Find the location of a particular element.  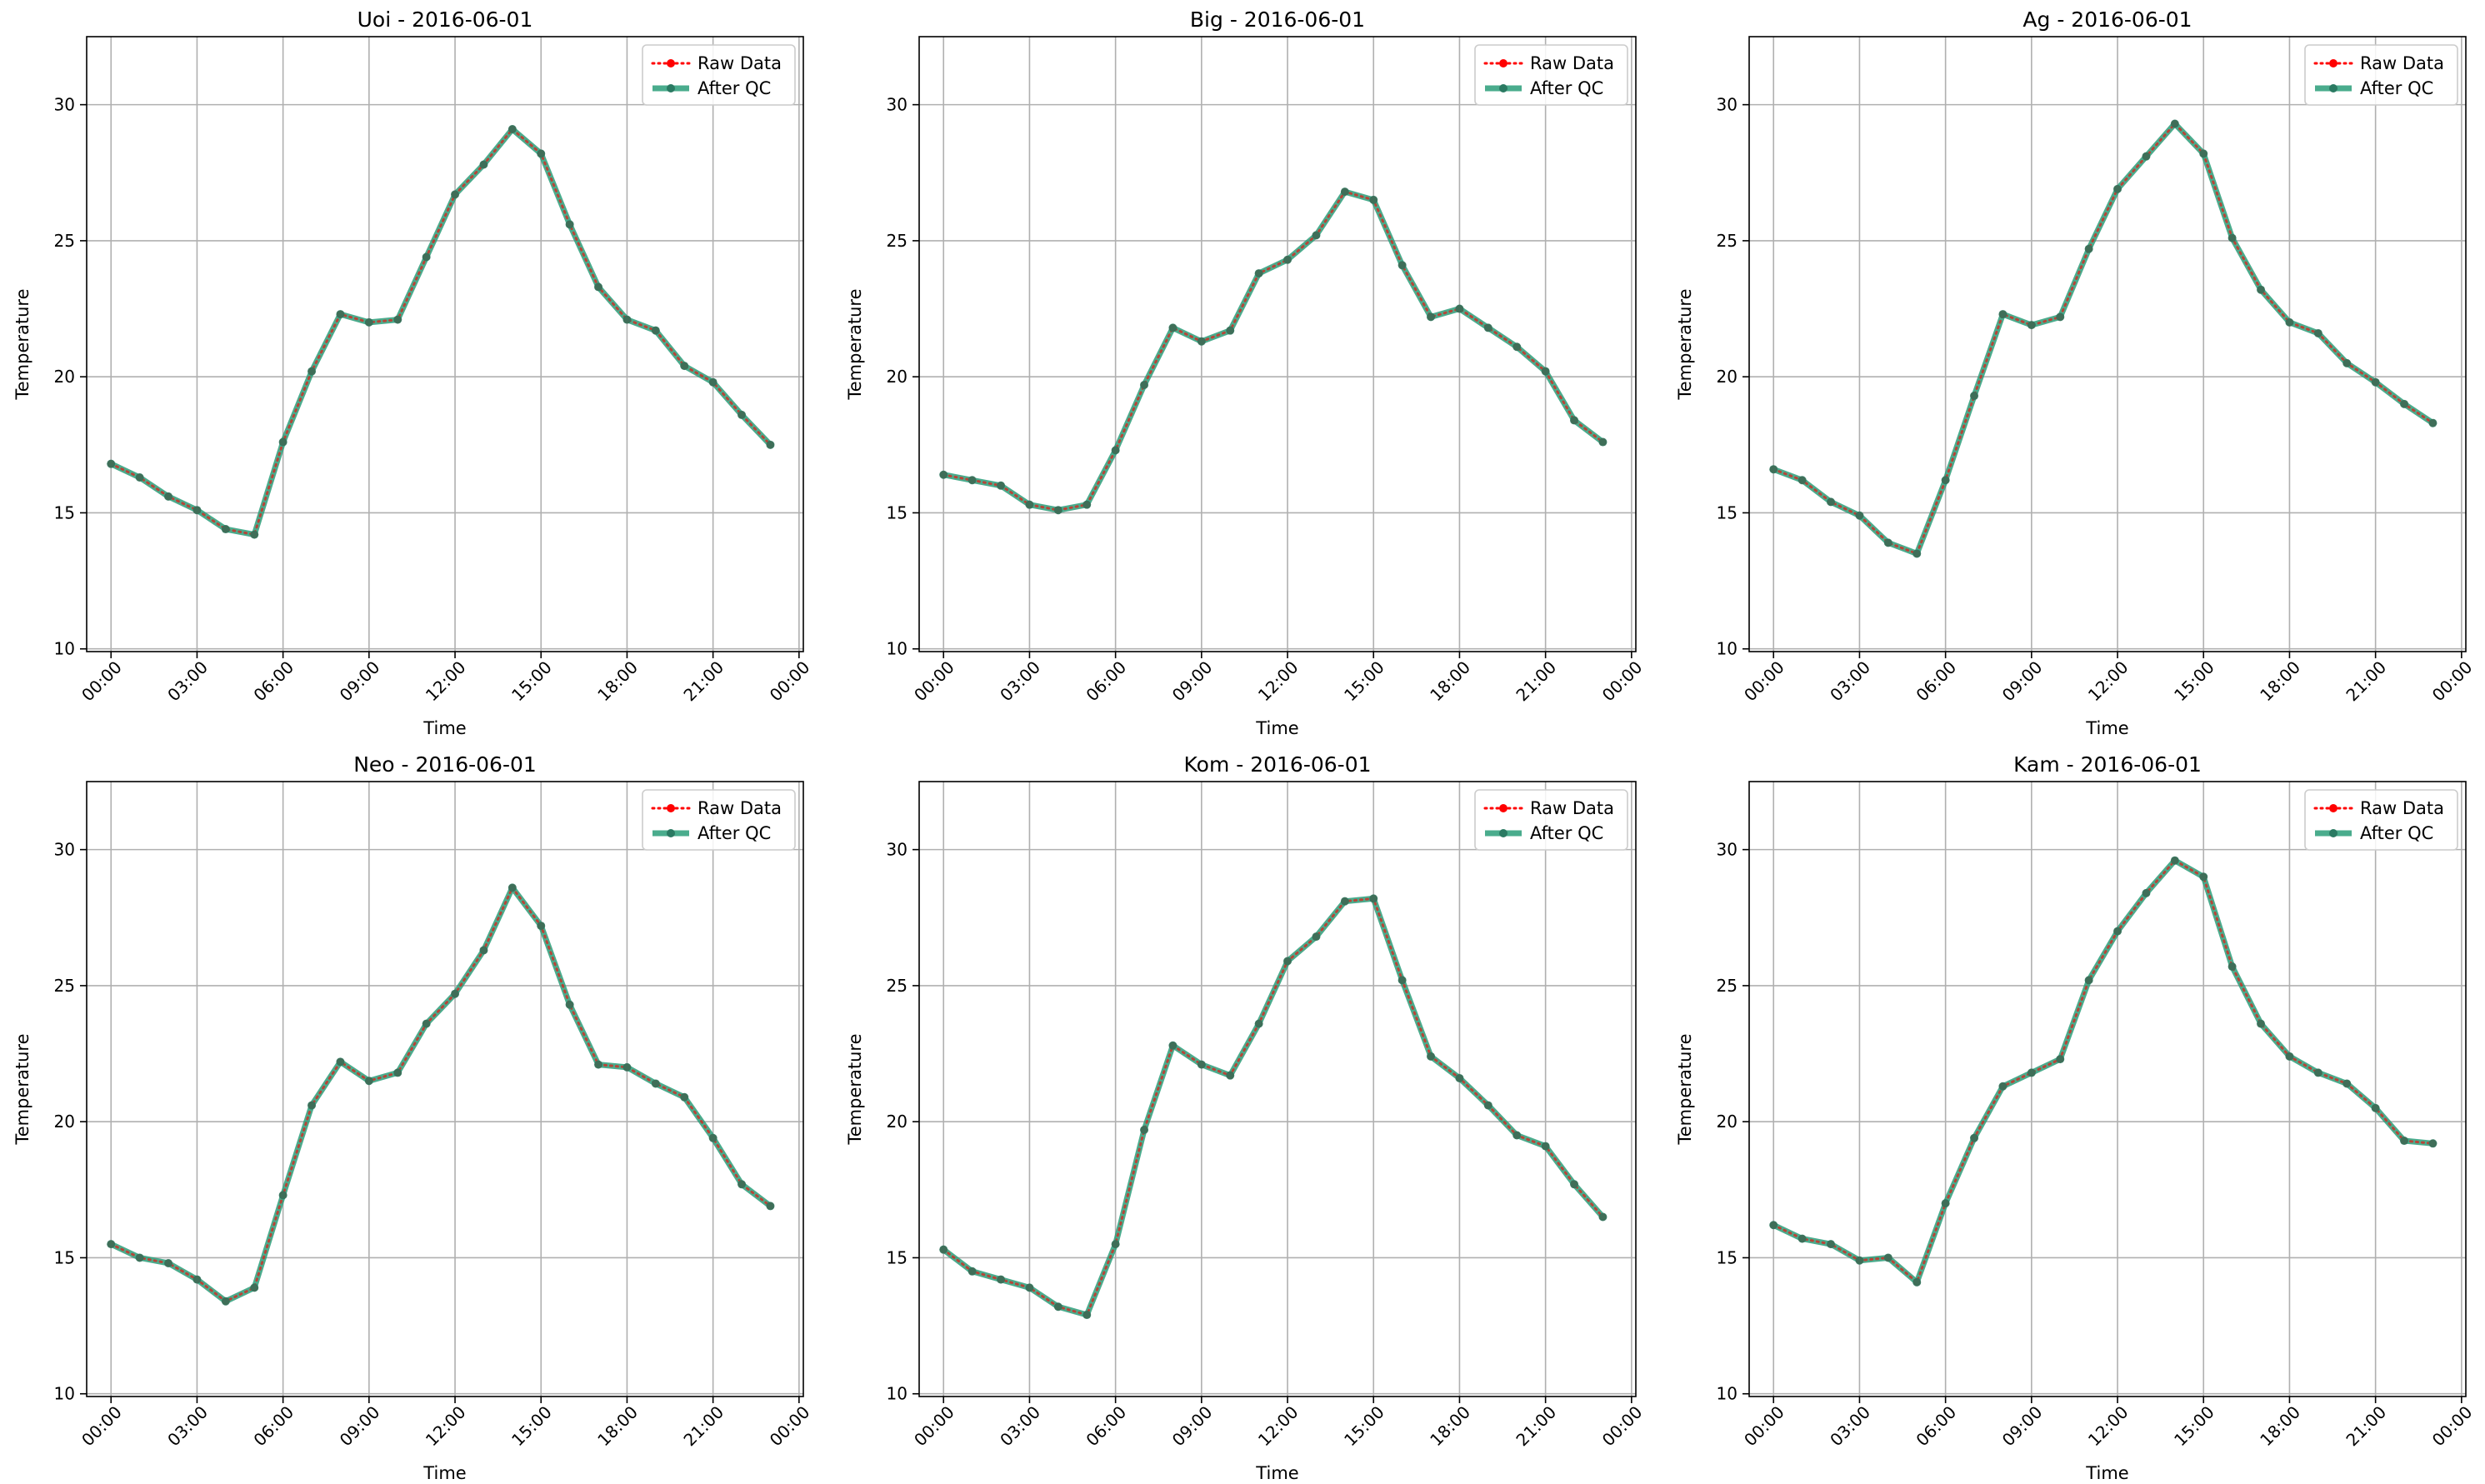

legend-marker-after-qc is located at coordinates (2333, 833).